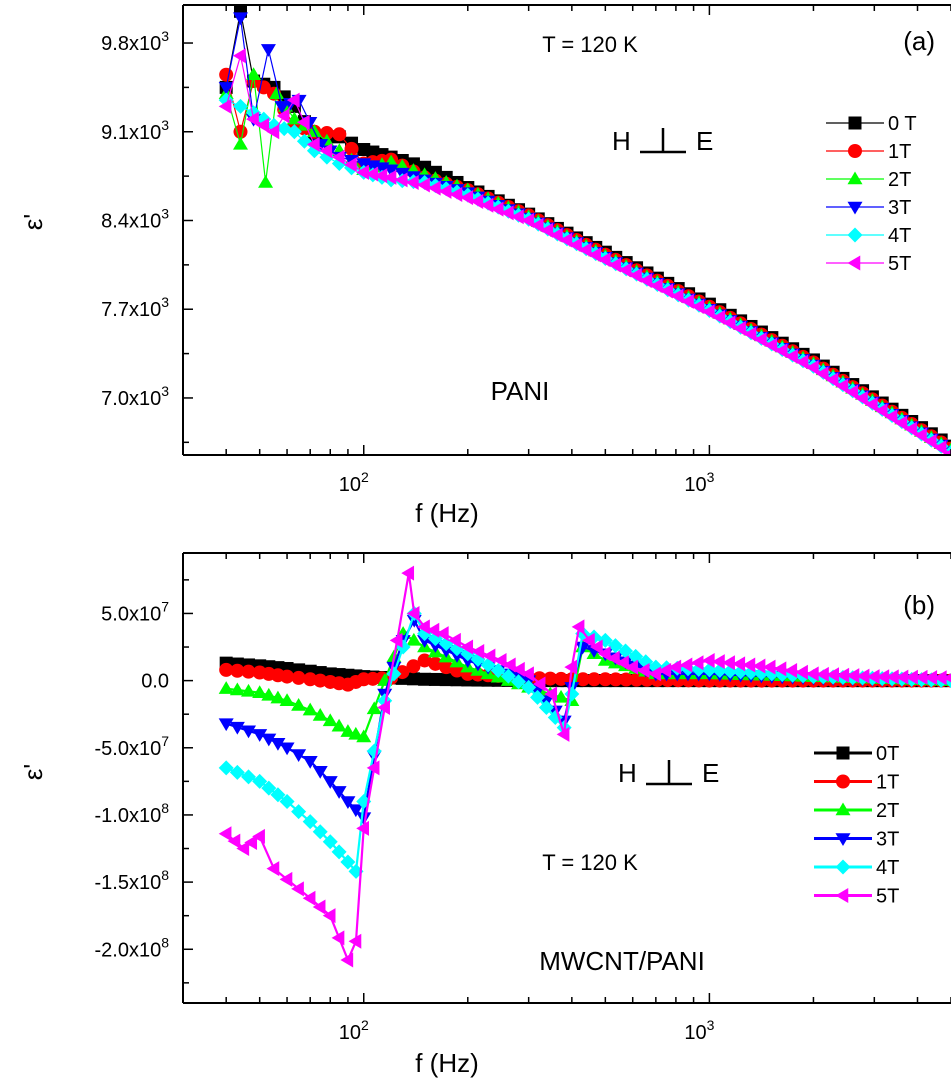 The width and height of the screenshot is (951, 1092). What do you see at coordinates (127, 749) in the screenshot?
I see `y-tick-label-base: -5.0x10` at bounding box center [127, 749].